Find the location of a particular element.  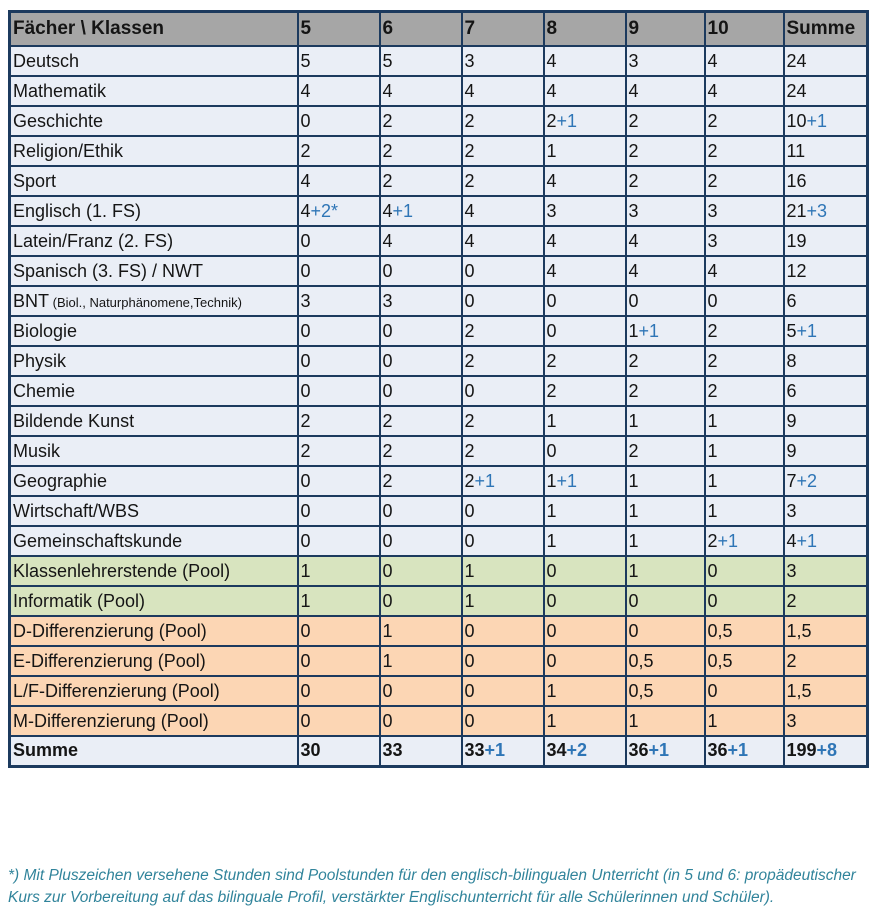

table-row: Mathematik 4 4 4 4 4 4 24 is located at coordinates (438, 91).